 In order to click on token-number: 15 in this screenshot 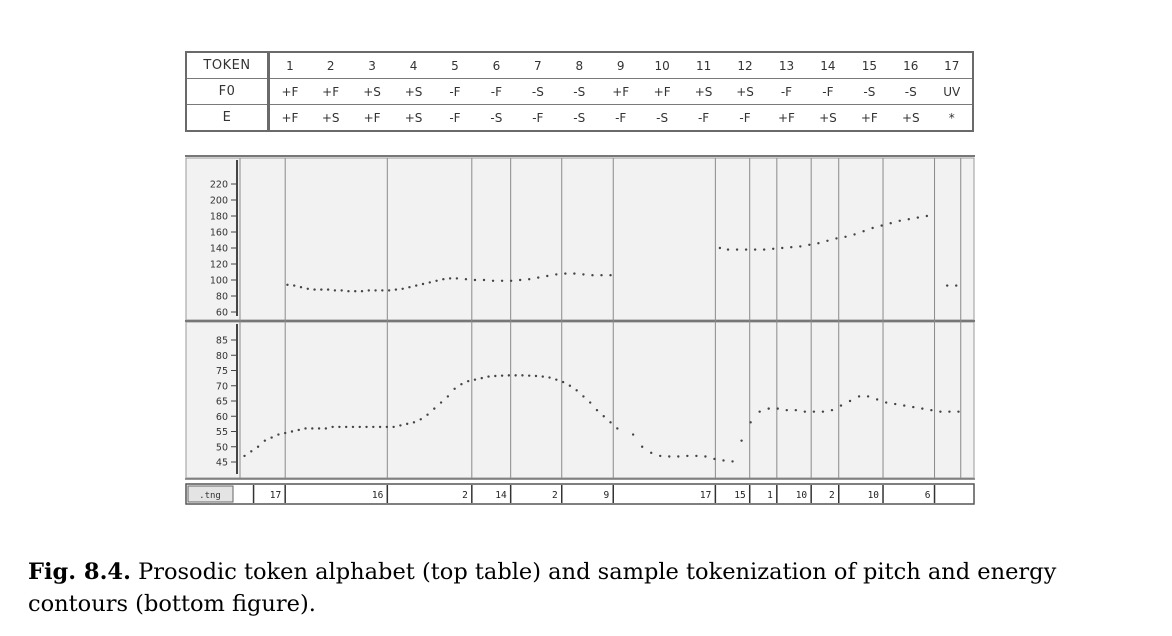, I will do `click(869, 65)`.